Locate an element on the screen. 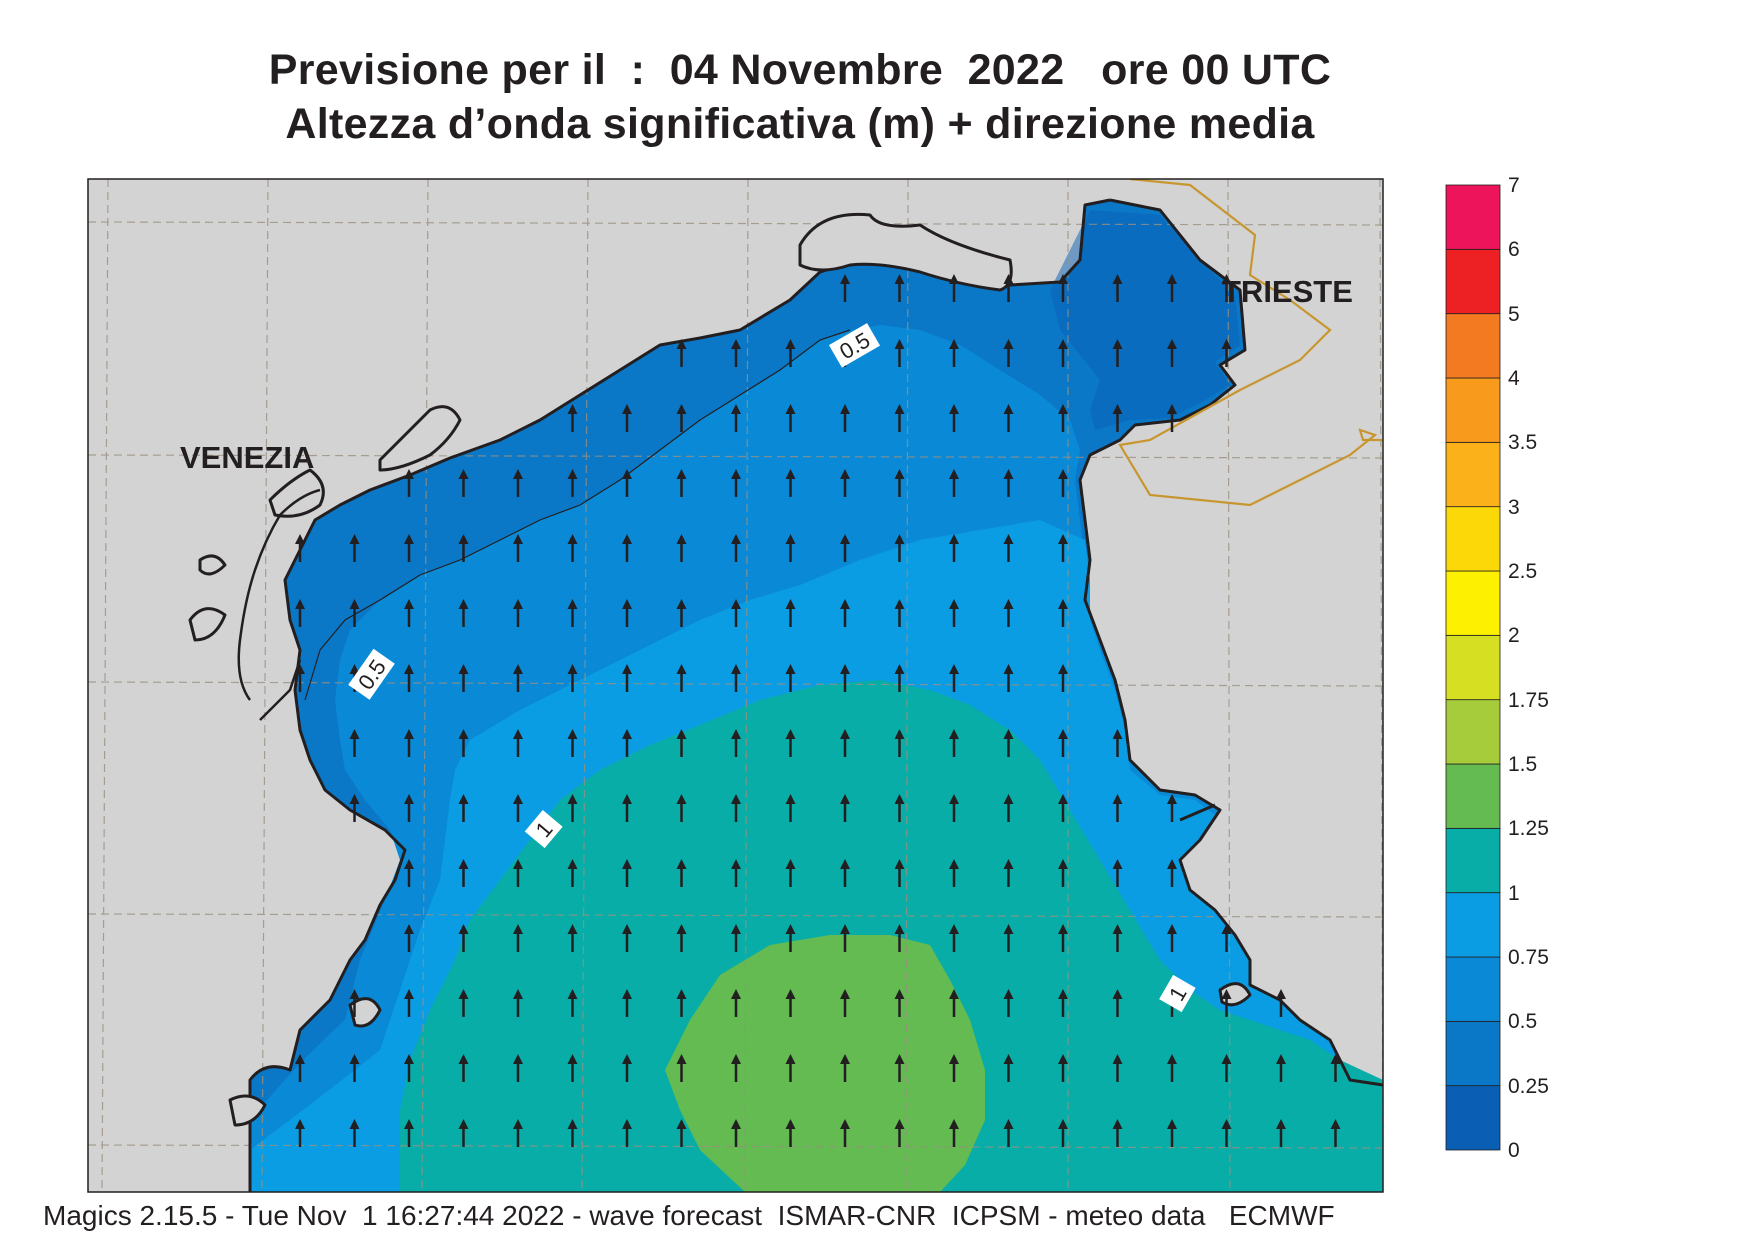 This screenshot has height=1242, width=1755. colorbar-tick-label: 1.25 is located at coordinates (1528, 829).